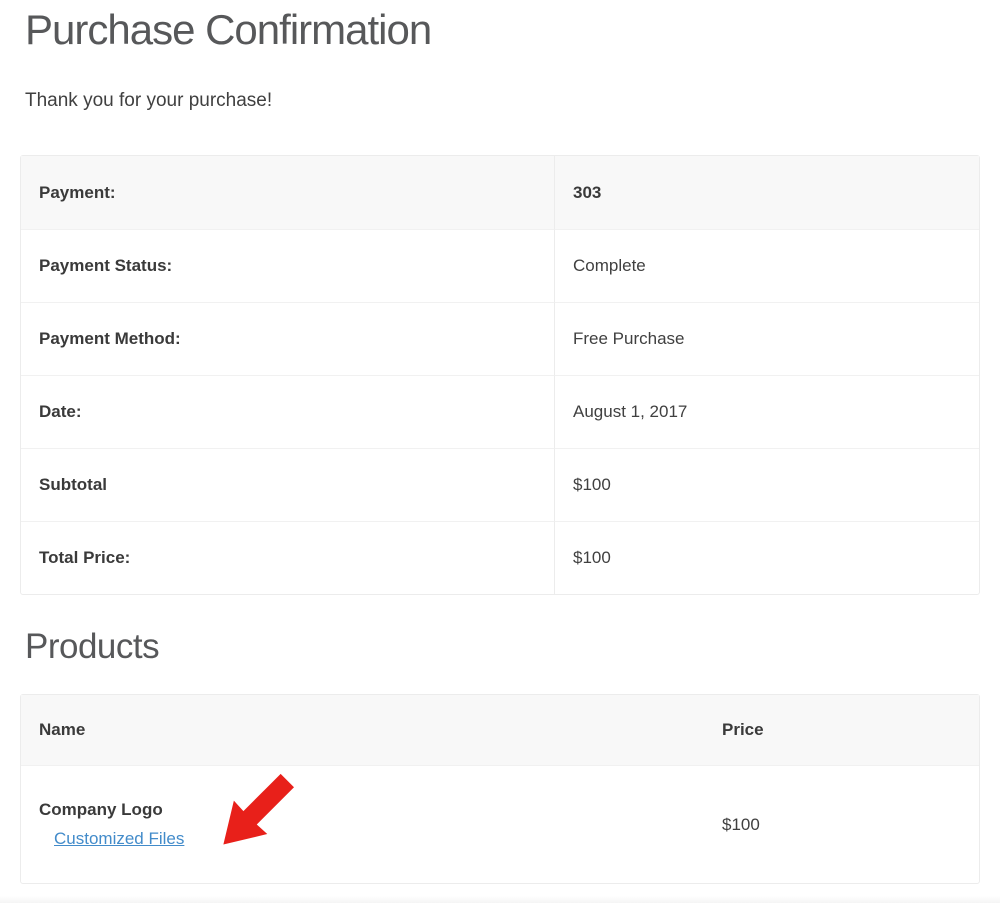 Image resolution: width=1000 pixels, height=903 pixels. Describe the element at coordinates (767, 338) in the screenshot. I see `payment-method-value: Free Purchase` at that location.